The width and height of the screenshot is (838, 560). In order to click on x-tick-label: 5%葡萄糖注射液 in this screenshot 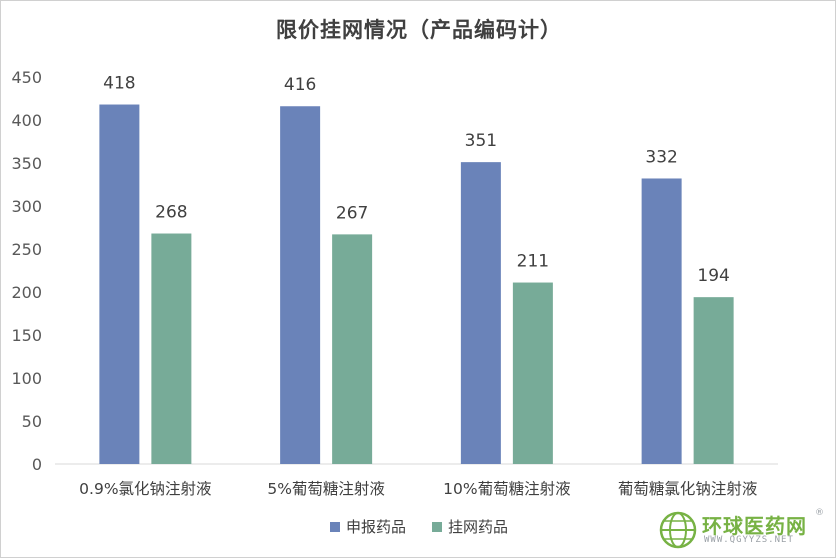, I will do `click(326, 489)`.